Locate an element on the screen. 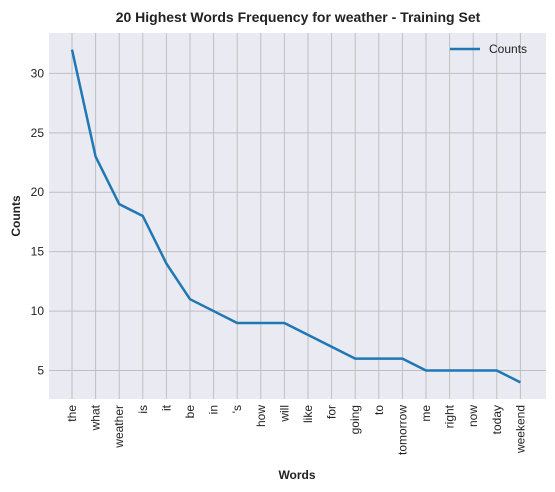 This screenshot has height=492, width=555. x-tick-label: 's is located at coordinates (237, 409).